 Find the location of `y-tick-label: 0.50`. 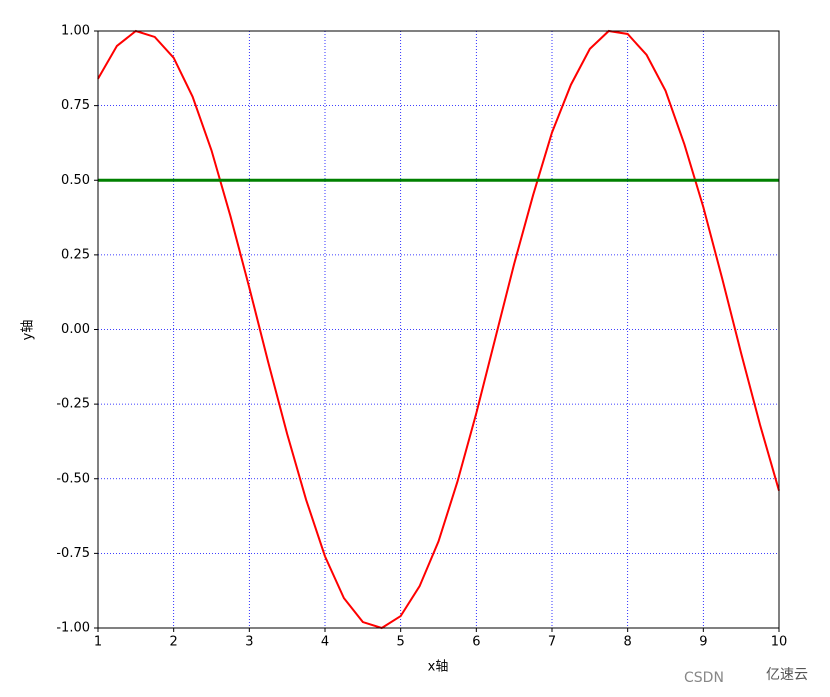

y-tick-label: 0.50 is located at coordinates (75, 180).